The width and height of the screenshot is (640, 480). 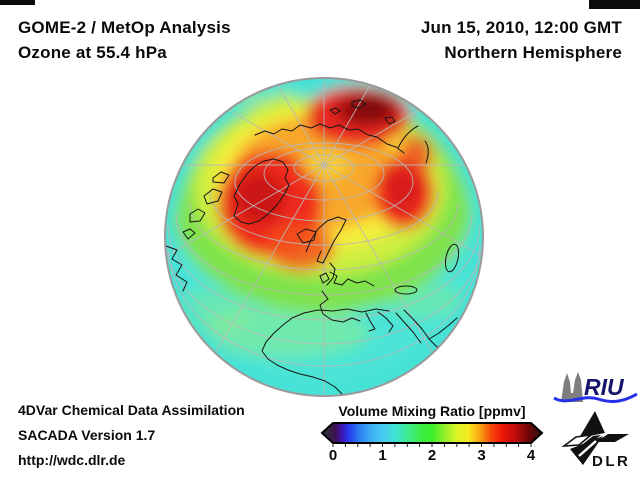 I want to click on timestamp-label: Jun 15, 2010, 12:00 GMT, so click(x=521, y=27).